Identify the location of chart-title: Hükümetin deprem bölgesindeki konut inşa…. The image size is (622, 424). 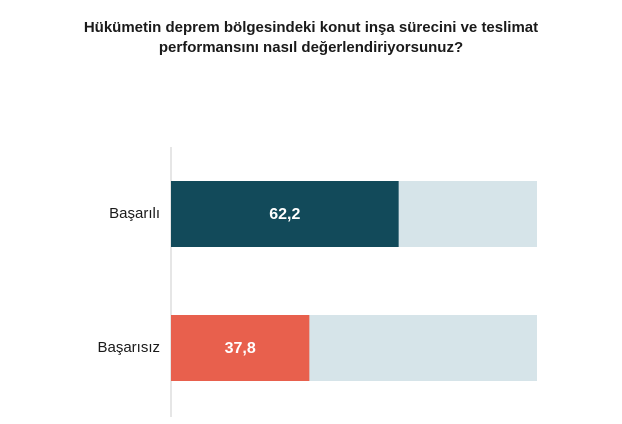
(311, 38).